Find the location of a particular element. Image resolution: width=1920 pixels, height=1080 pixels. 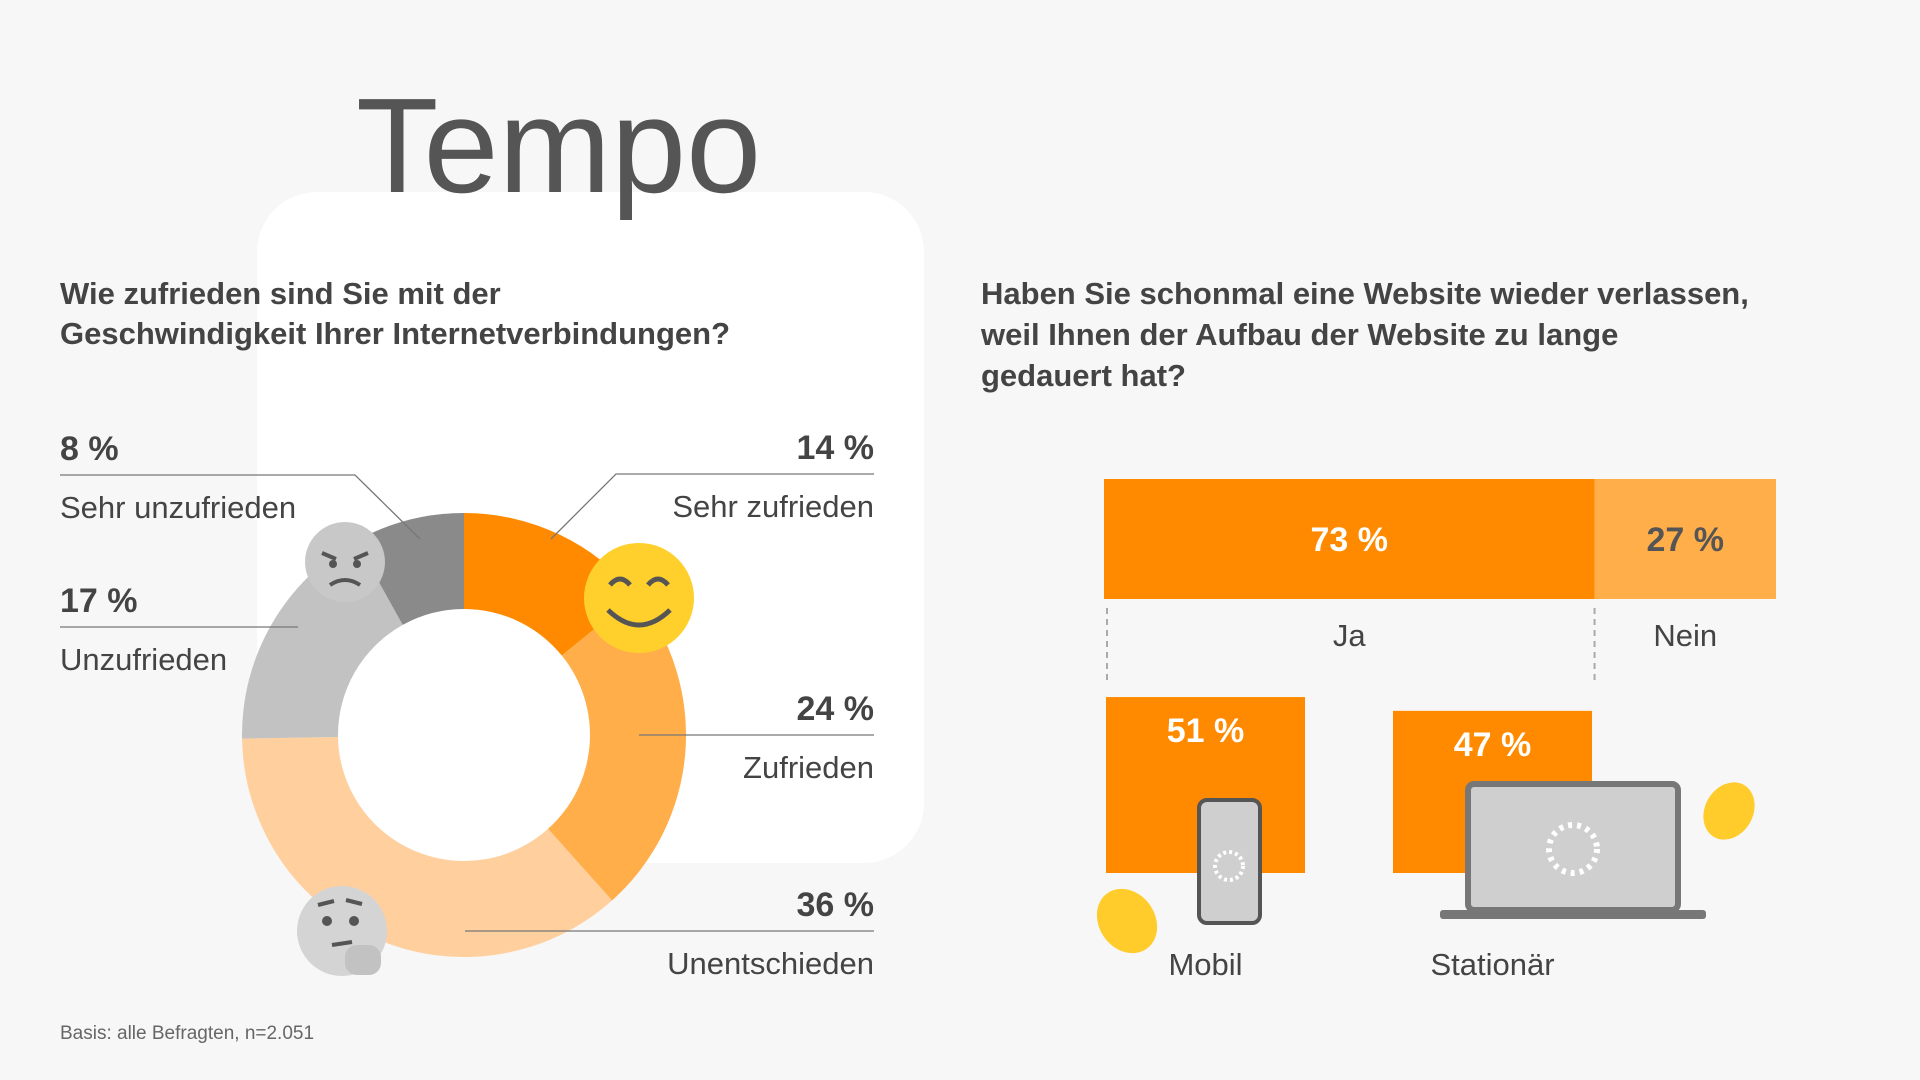

category-label: Mobil is located at coordinates (1205, 964).